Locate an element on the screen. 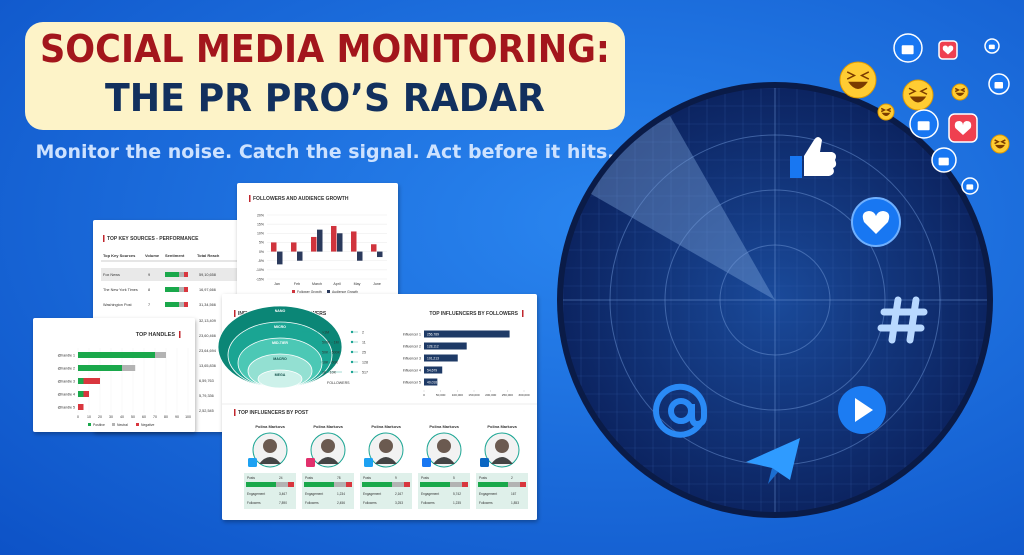 Image resolution: width=1024 pixels, height=555 pixels. stat-value: 1,853 is located at coordinates (515, 503).